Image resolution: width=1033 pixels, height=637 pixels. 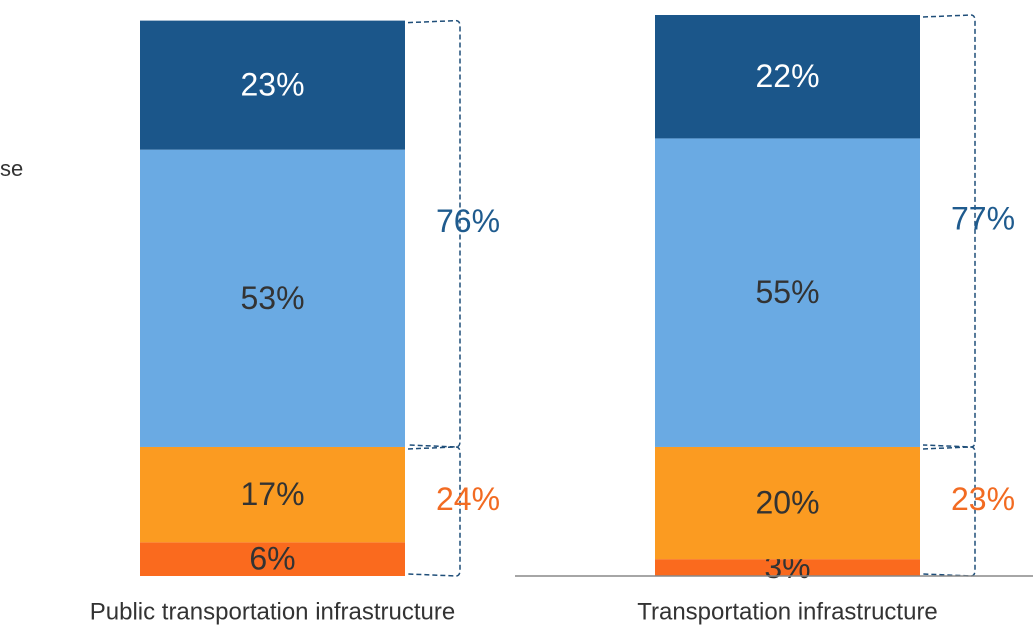 I want to click on value-label: 17%, so click(x=272, y=494).